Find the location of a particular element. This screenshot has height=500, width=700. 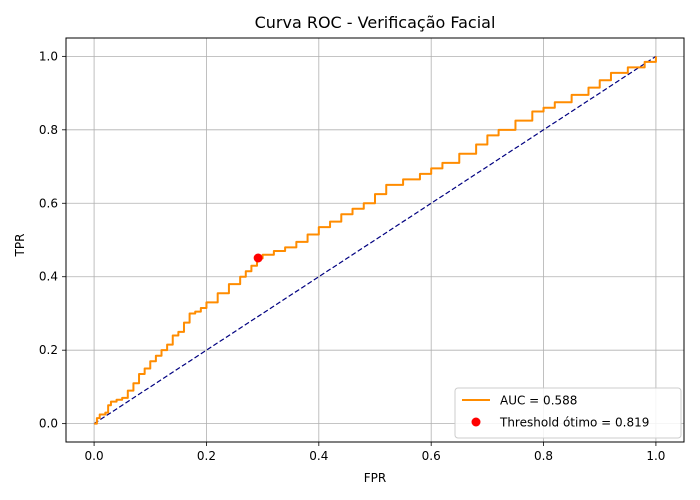

x-tick-label: 1.0 is located at coordinates (655, 456).